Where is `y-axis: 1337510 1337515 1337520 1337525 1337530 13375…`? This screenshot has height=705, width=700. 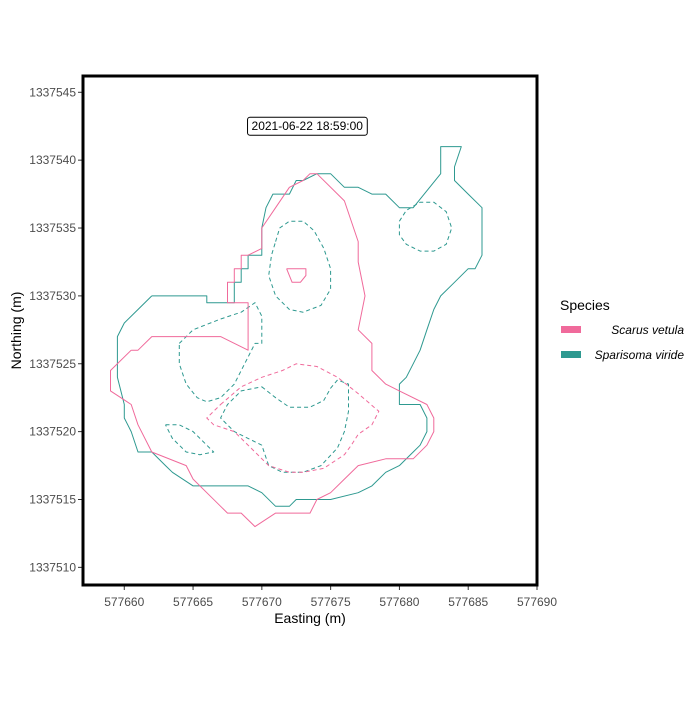 y-axis: 1337510 1337515 1337520 1337525 1337530 13375… is located at coordinates (55, 329).